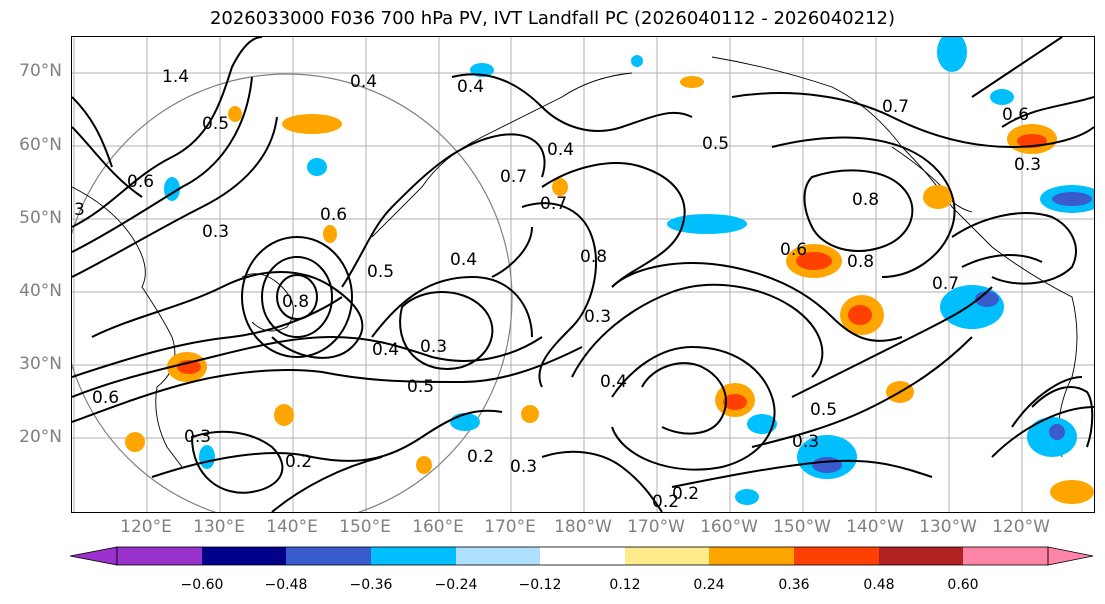  What do you see at coordinates (40, 364) in the screenshot?
I see `lat-label-30n: 30°N` at bounding box center [40, 364].